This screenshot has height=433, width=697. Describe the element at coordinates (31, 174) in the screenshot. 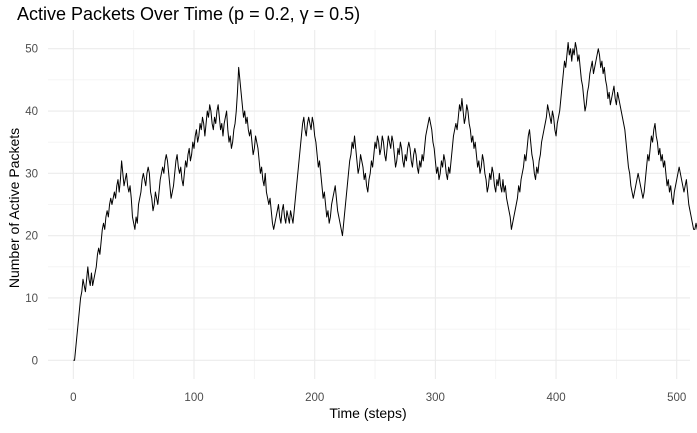

I see `y-tick-label: 30` at that location.